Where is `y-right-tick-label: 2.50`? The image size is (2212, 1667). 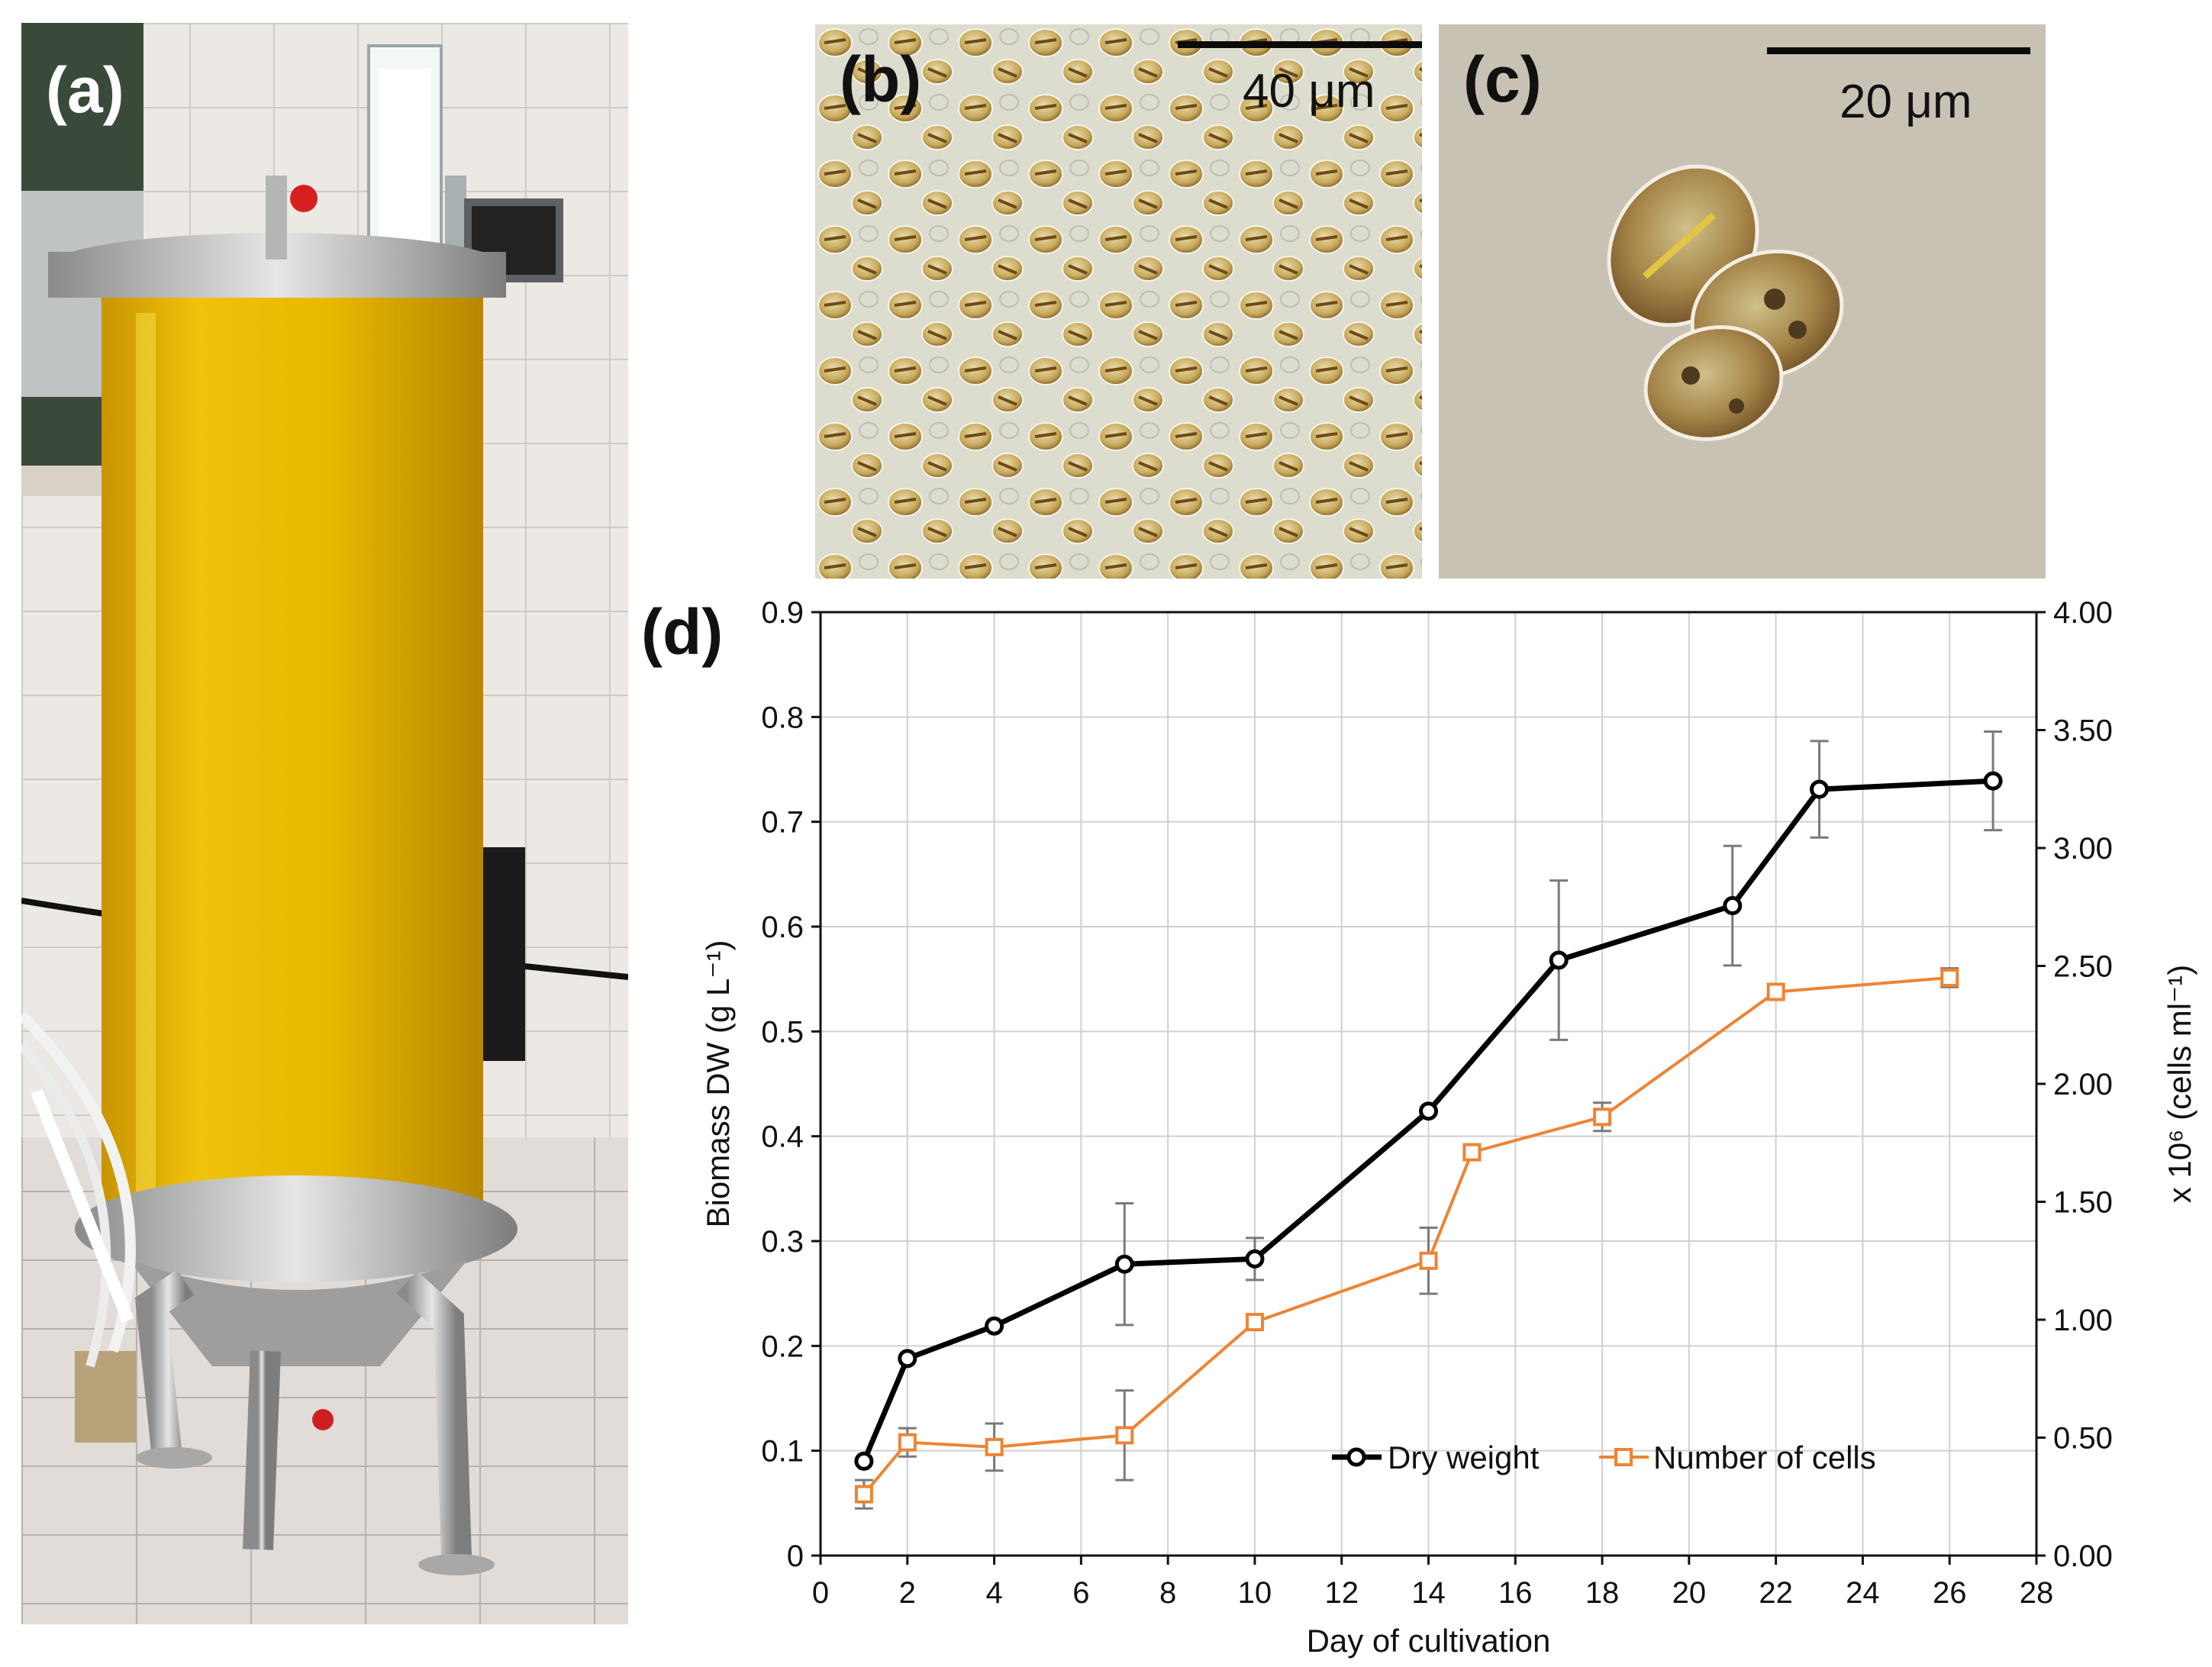 y-right-tick-label: 2.50 is located at coordinates (2083, 967).